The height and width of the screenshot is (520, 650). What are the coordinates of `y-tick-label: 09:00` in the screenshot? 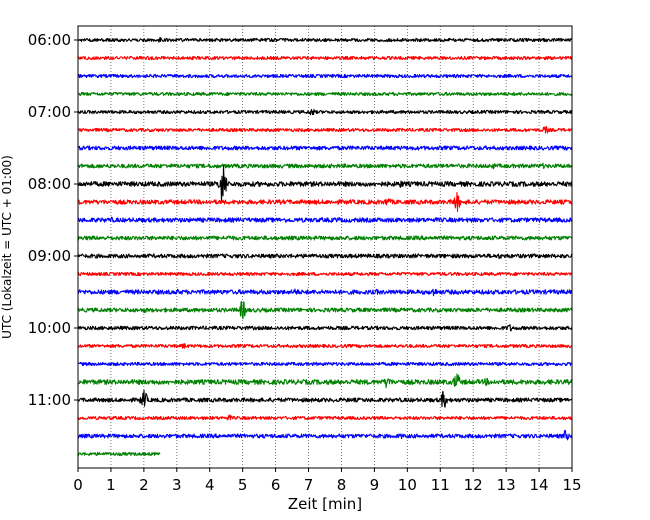 It's located at (49, 256).